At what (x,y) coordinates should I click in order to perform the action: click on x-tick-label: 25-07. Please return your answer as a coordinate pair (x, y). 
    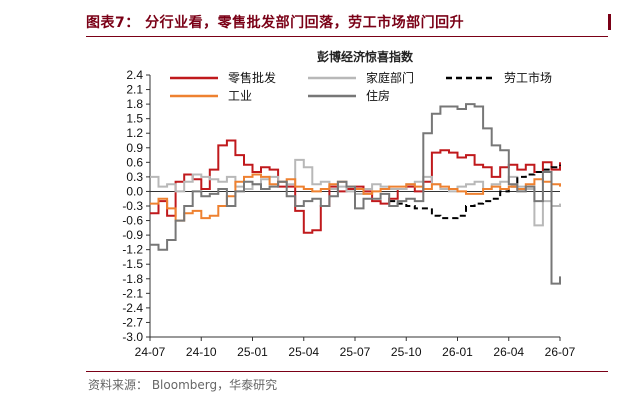
    Looking at the image, I should click on (355, 352).